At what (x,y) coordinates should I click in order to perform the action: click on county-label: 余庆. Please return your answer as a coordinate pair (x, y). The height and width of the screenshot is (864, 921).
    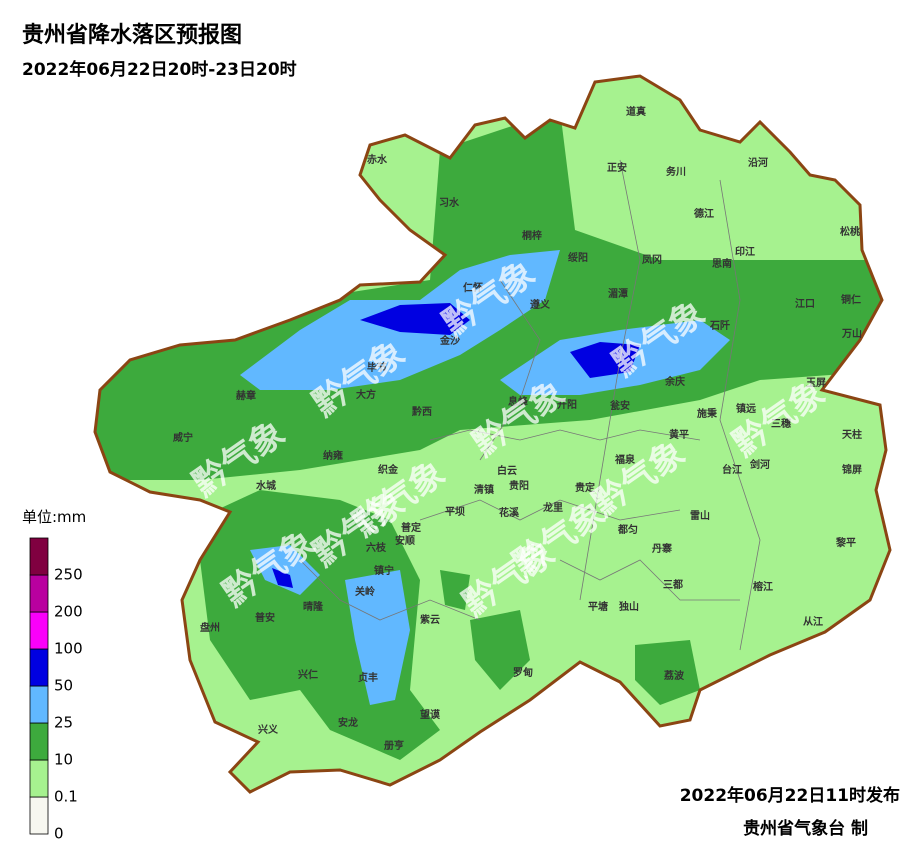
    Looking at the image, I should click on (674, 381).